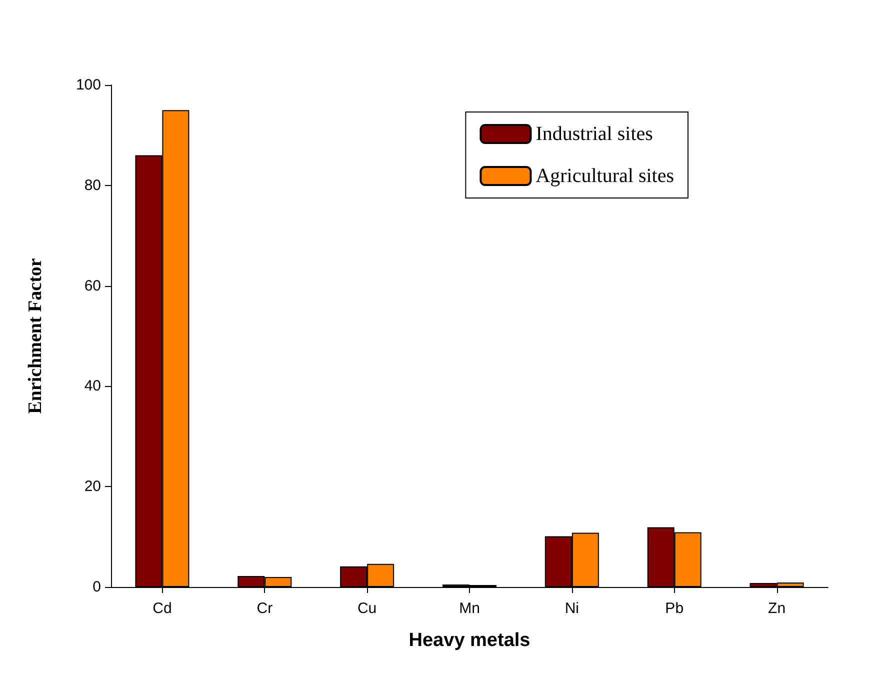 The width and height of the screenshot is (884, 673). Describe the element at coordinates (92, 185) in the screenshot. I see `y-tick-label: 80` at that location.